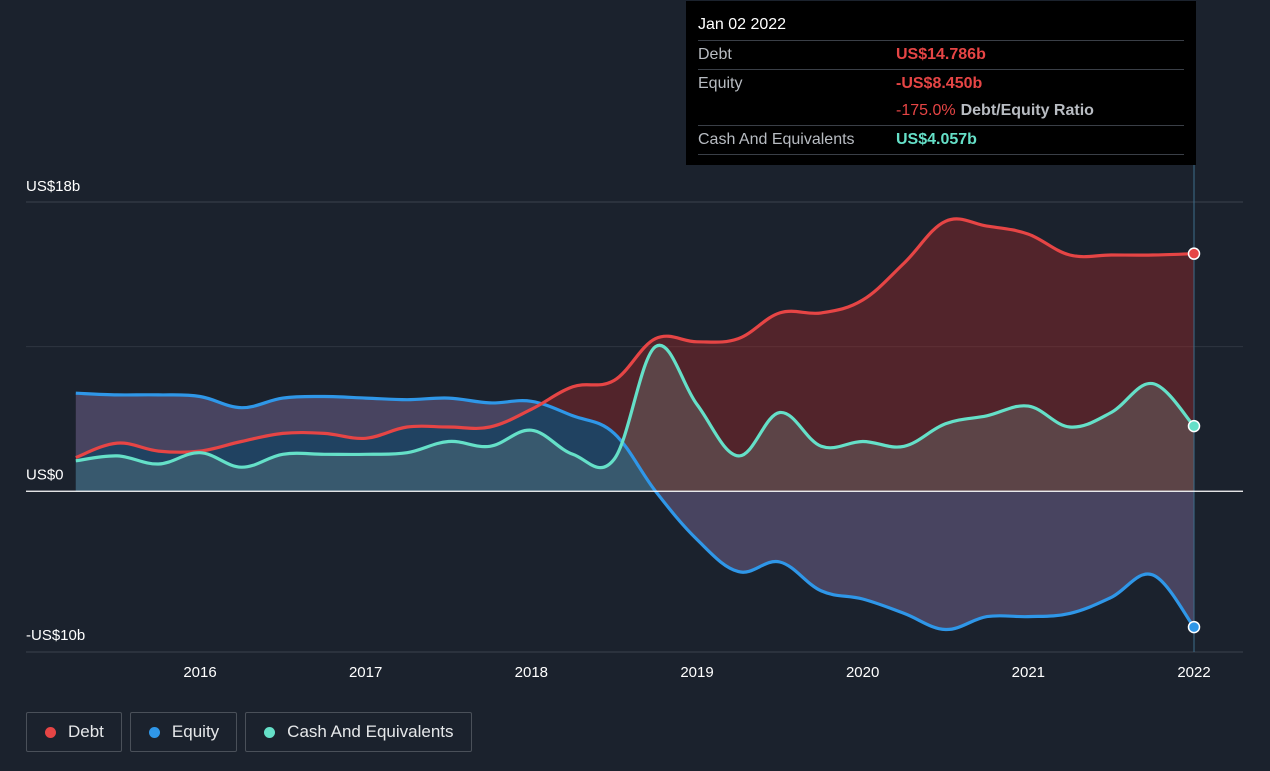 This screenshot has height=771, width=1270. Describe the element at coordinates (1193, 672) in the screenshot. I see `x-tick-label: 2022` at that location.